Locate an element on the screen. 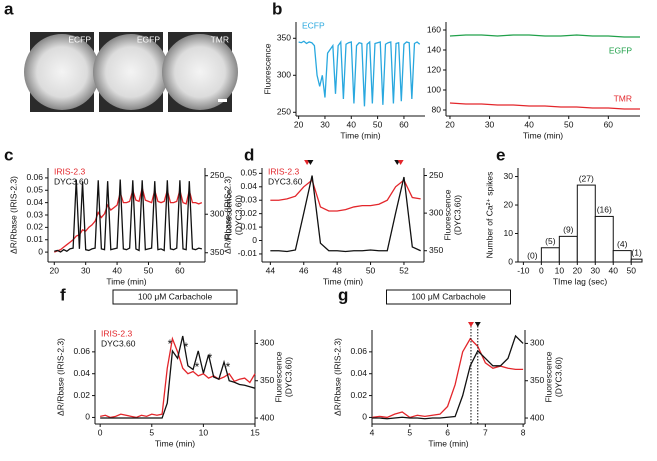  scale-bar is located at coordinates (222, 100).